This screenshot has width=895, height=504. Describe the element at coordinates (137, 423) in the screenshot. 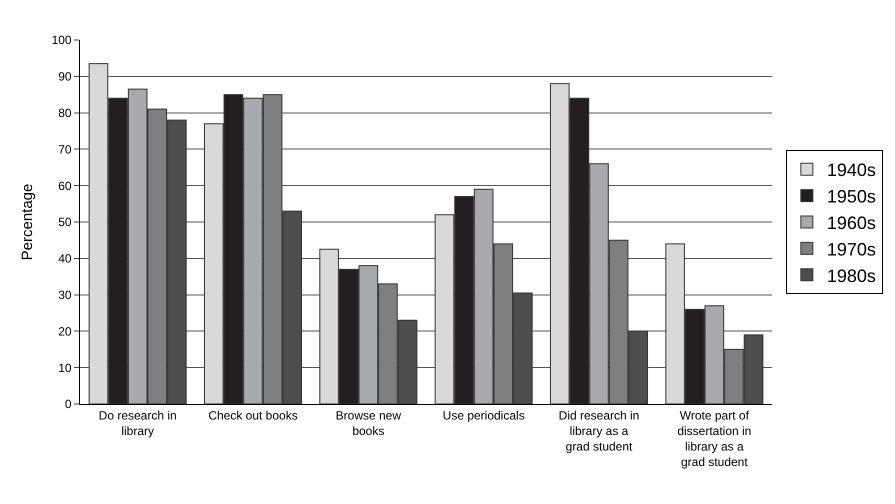

I see `x-tick-label: Do research in library` at that location.